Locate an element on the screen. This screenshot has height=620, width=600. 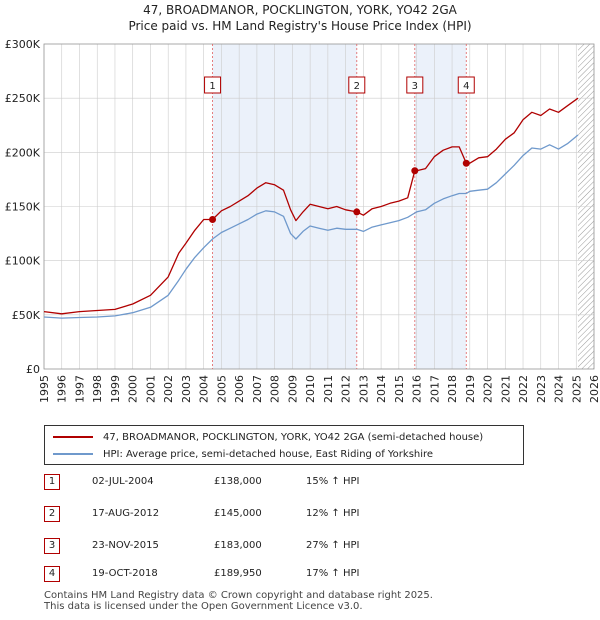
x-tick-label: 2018 is located at coordinates (452, 389).